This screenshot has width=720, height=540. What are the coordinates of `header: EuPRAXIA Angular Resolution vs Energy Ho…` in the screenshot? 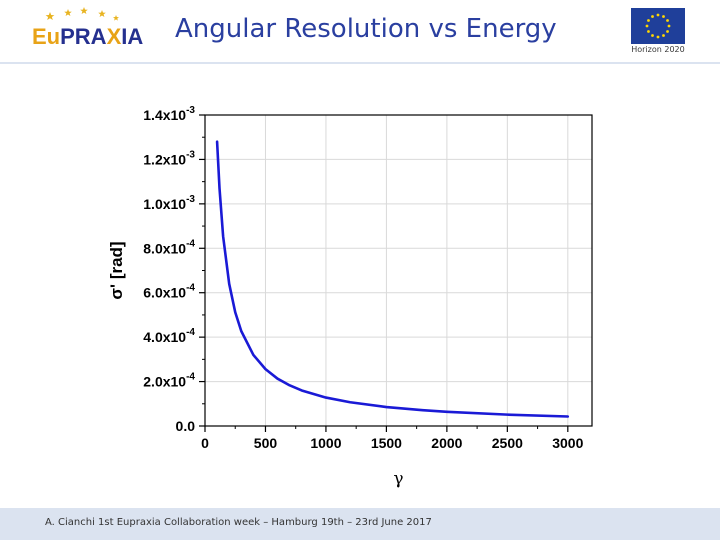 It's located at (360, 32).